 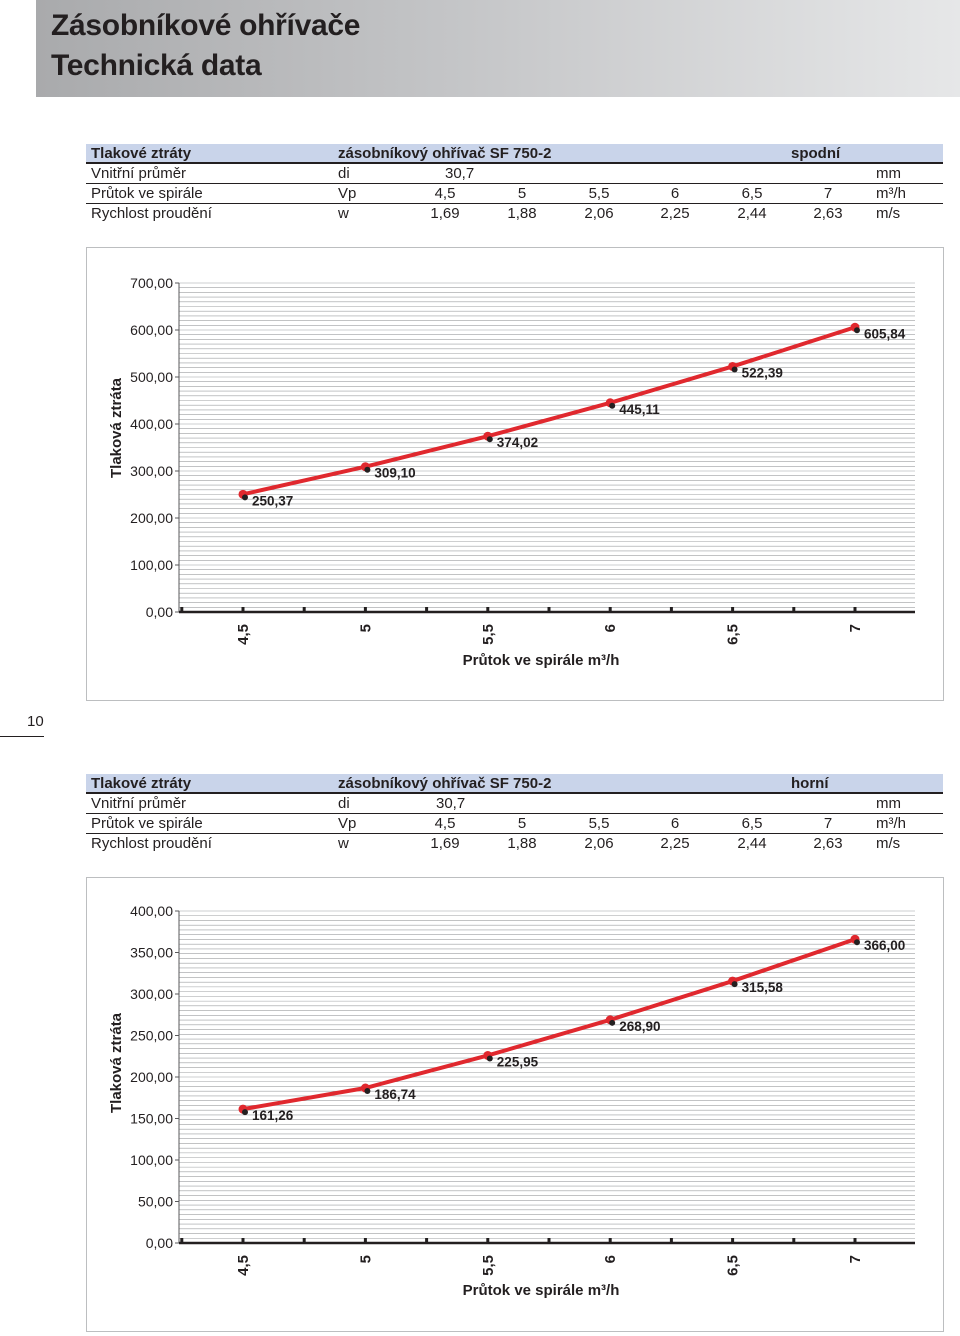 What do you see at coordinates (151, 565) in the screenshot?
I see `y-tick-label: 100,00` at bounding box center [151, 565].